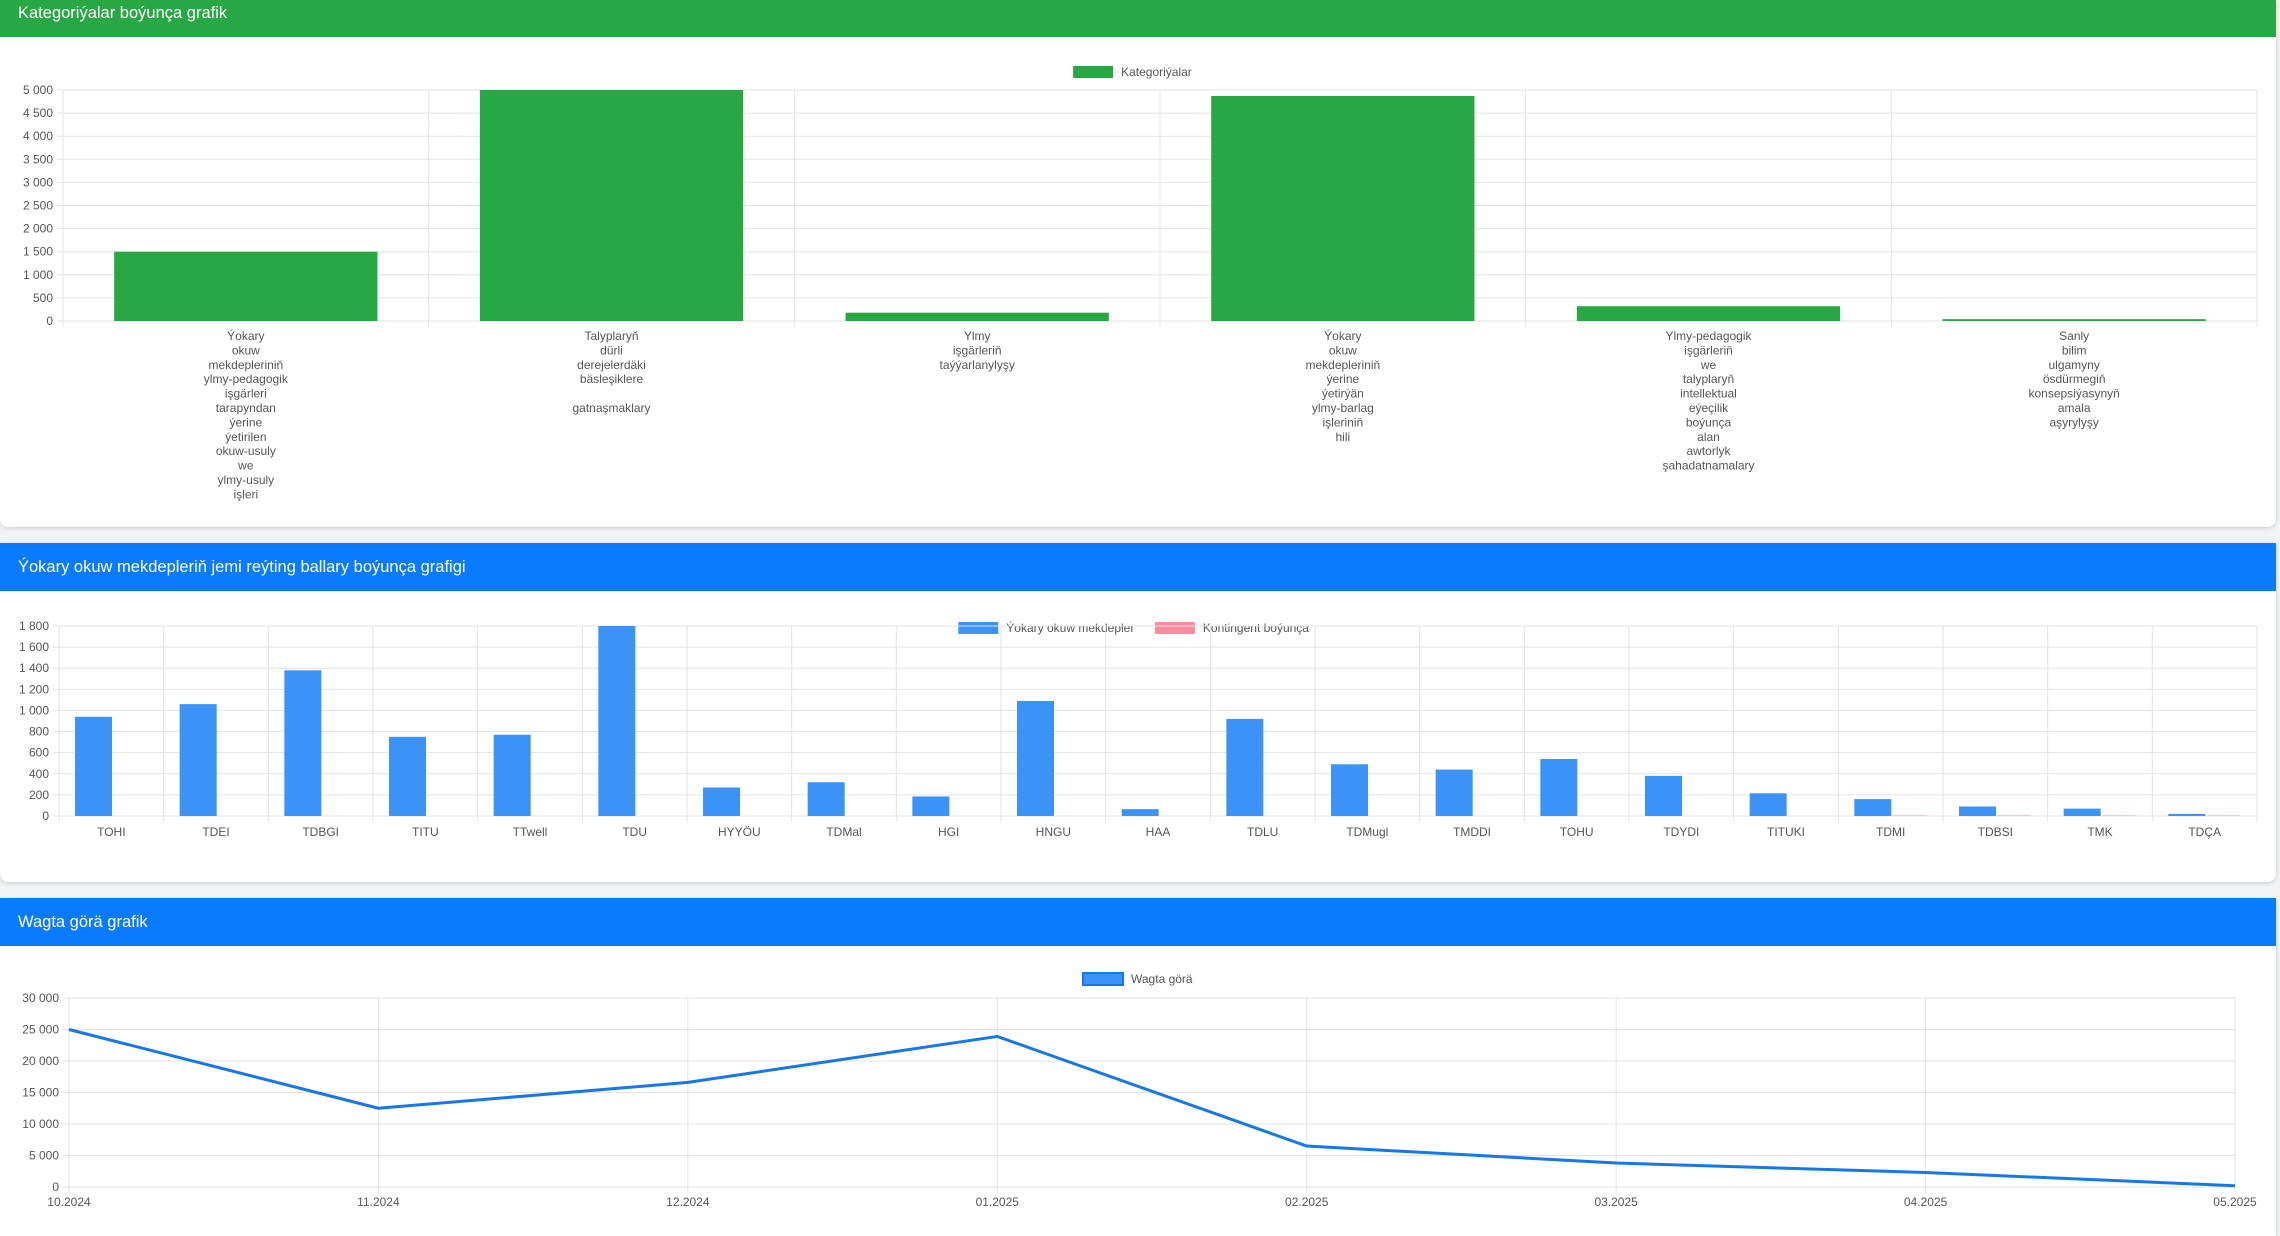 This screenshot has width=2280, height=1236. Describe the element at coordinates (34, 647) in the screenshot. I see `y-tick-label: 1 600` at that location.